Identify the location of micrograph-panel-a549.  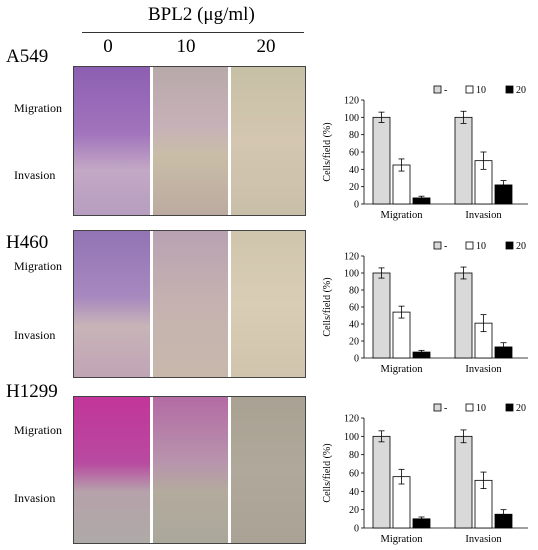
(189, 141).